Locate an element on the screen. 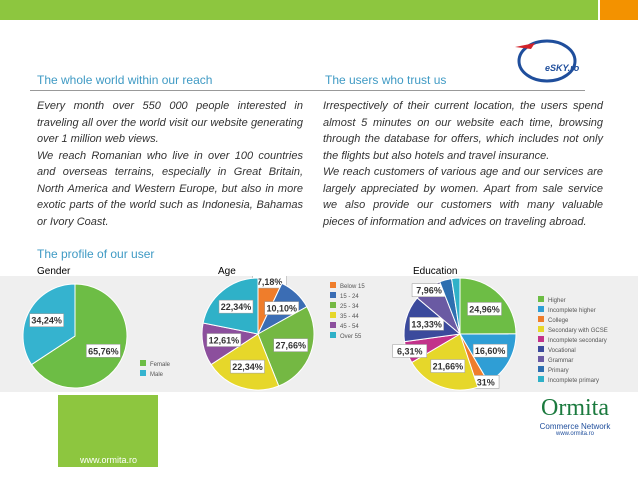 The image size is (638, 479). data-label: 27,66% is located at coordinates (290, 346).